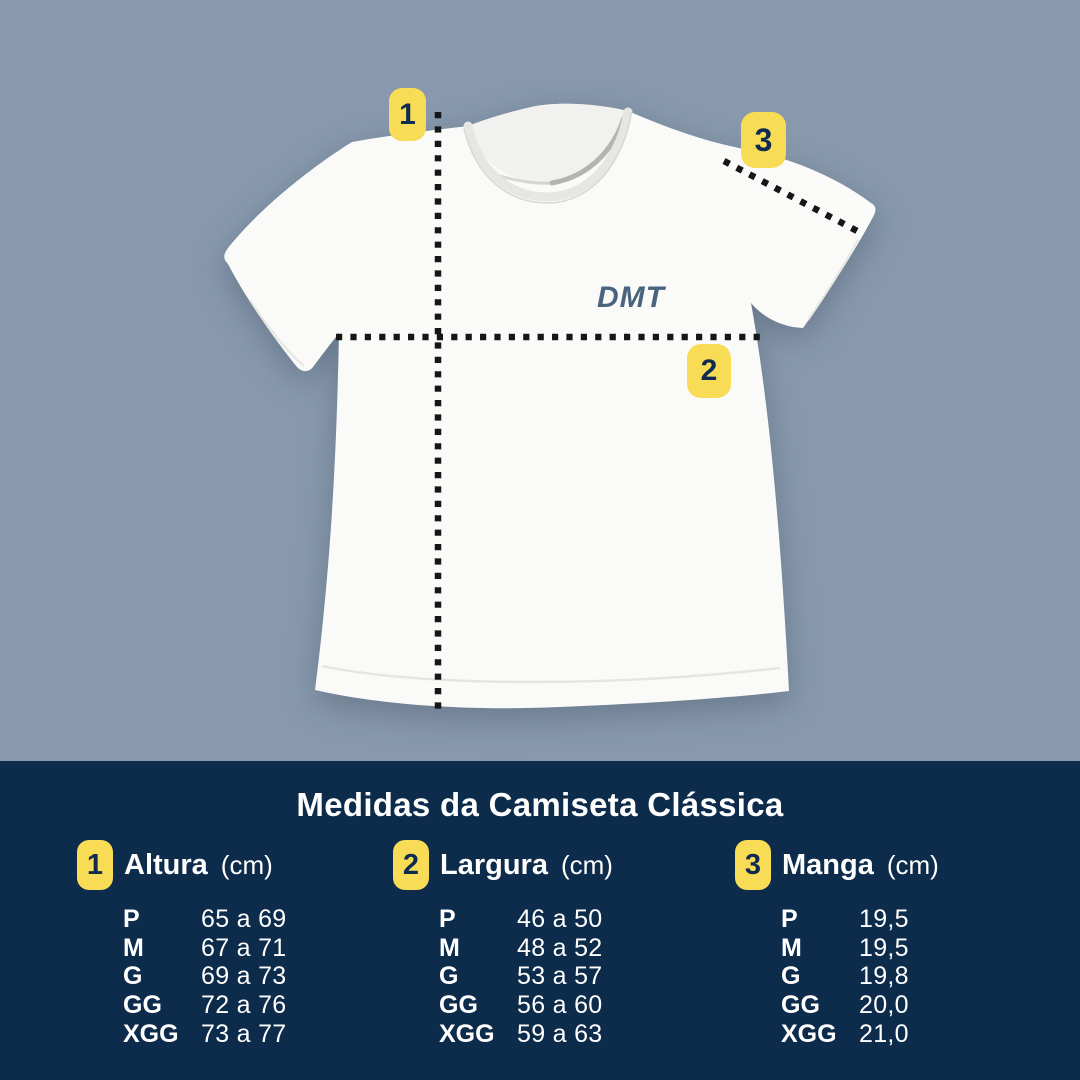 The width and height of the screenshot is (1080, 1080). Describe the element at coordinates (631, 297) in the screenshot. I see `shirt-chest-logo: DMT` at that location.